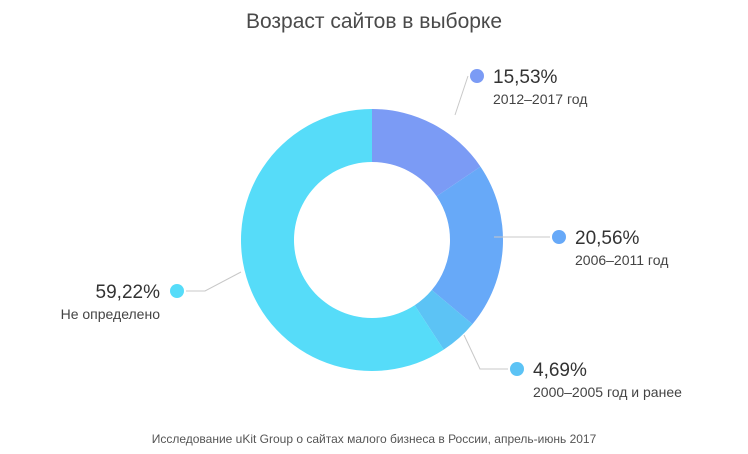 The width and height of the screenshot is (748, 454). What do you see at coordinates (374, 21) in the screenshot?
I see `chart-title: Возраст сайтов в выборке` at bounding box center [374, 21].